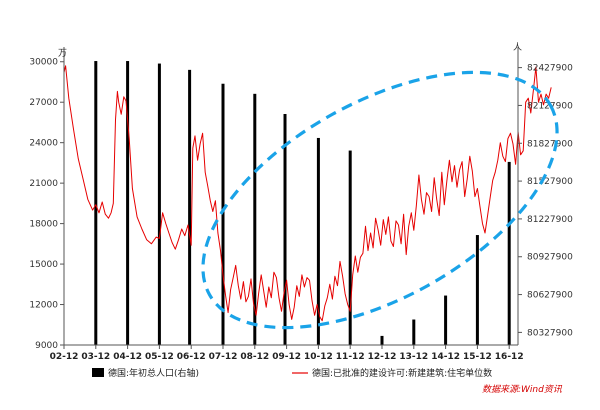 The height and width of the screenshot is (410, 600). Describe the element at coordinates (550, 144) in the screenshot. I see `right-tick-label: 81827900` at that location.